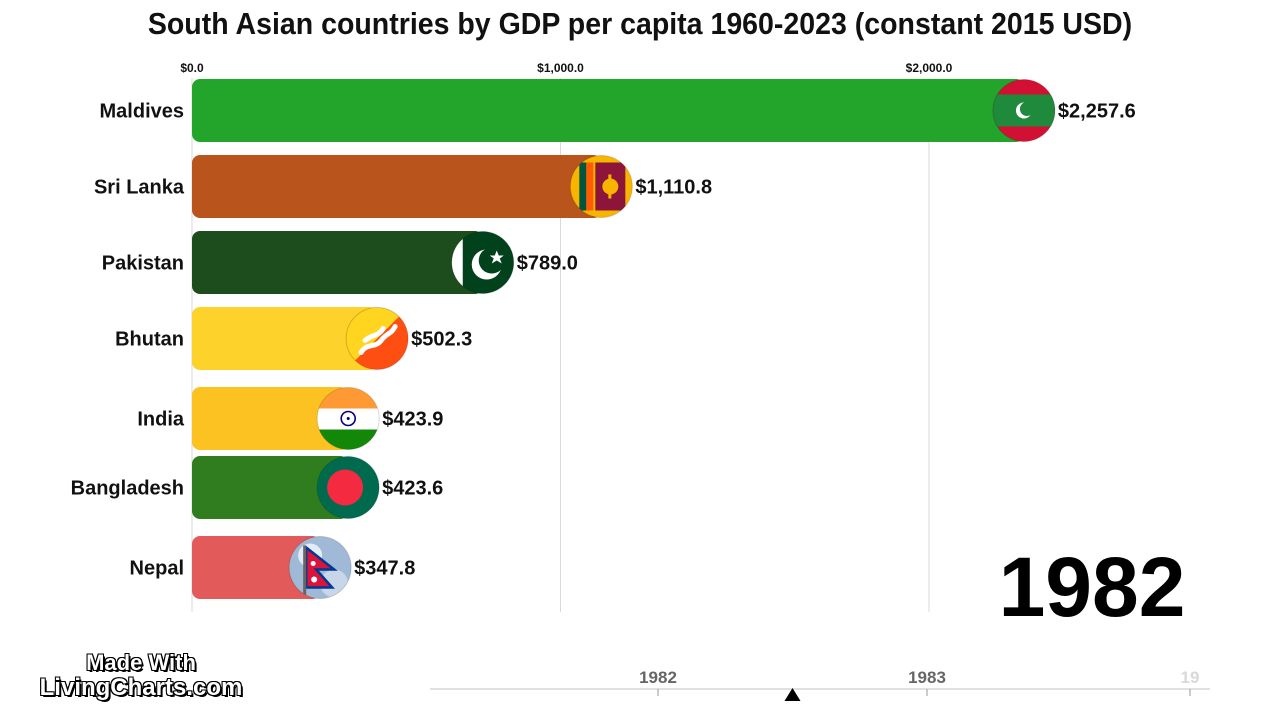 Image resolution: width=1280 pixels, height=720 pixels. I want to click on x-tick-label: $0.0, so click(192, 68).